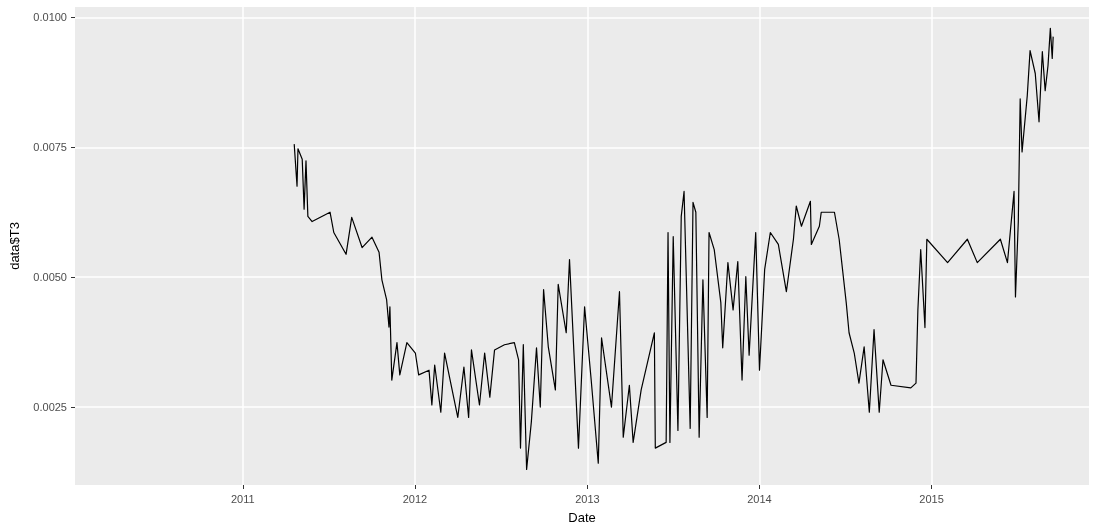 This screenshot has height=529, width=1095. I want to click on x-tick-label: 2014, so click(759, 498).